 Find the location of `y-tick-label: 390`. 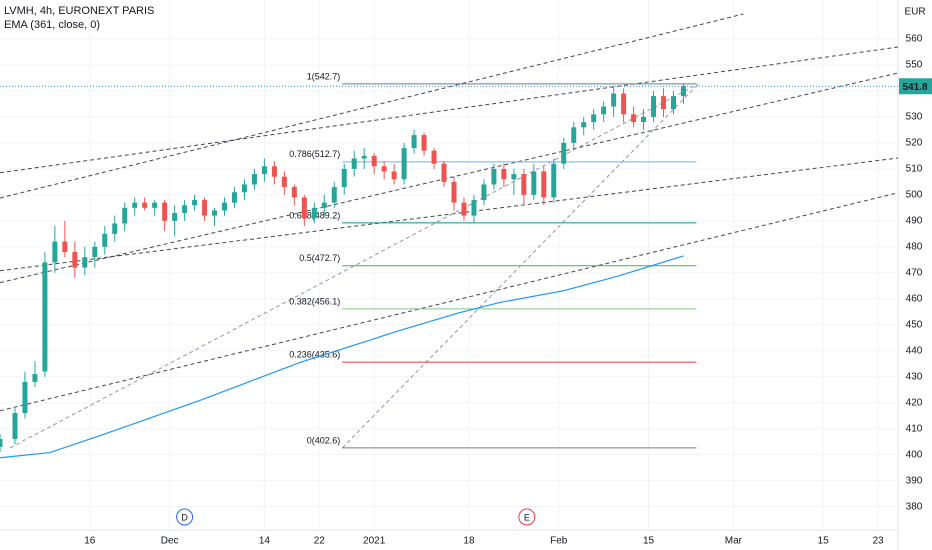

y-tick-label: 390 is located at coordinates (914, 480).